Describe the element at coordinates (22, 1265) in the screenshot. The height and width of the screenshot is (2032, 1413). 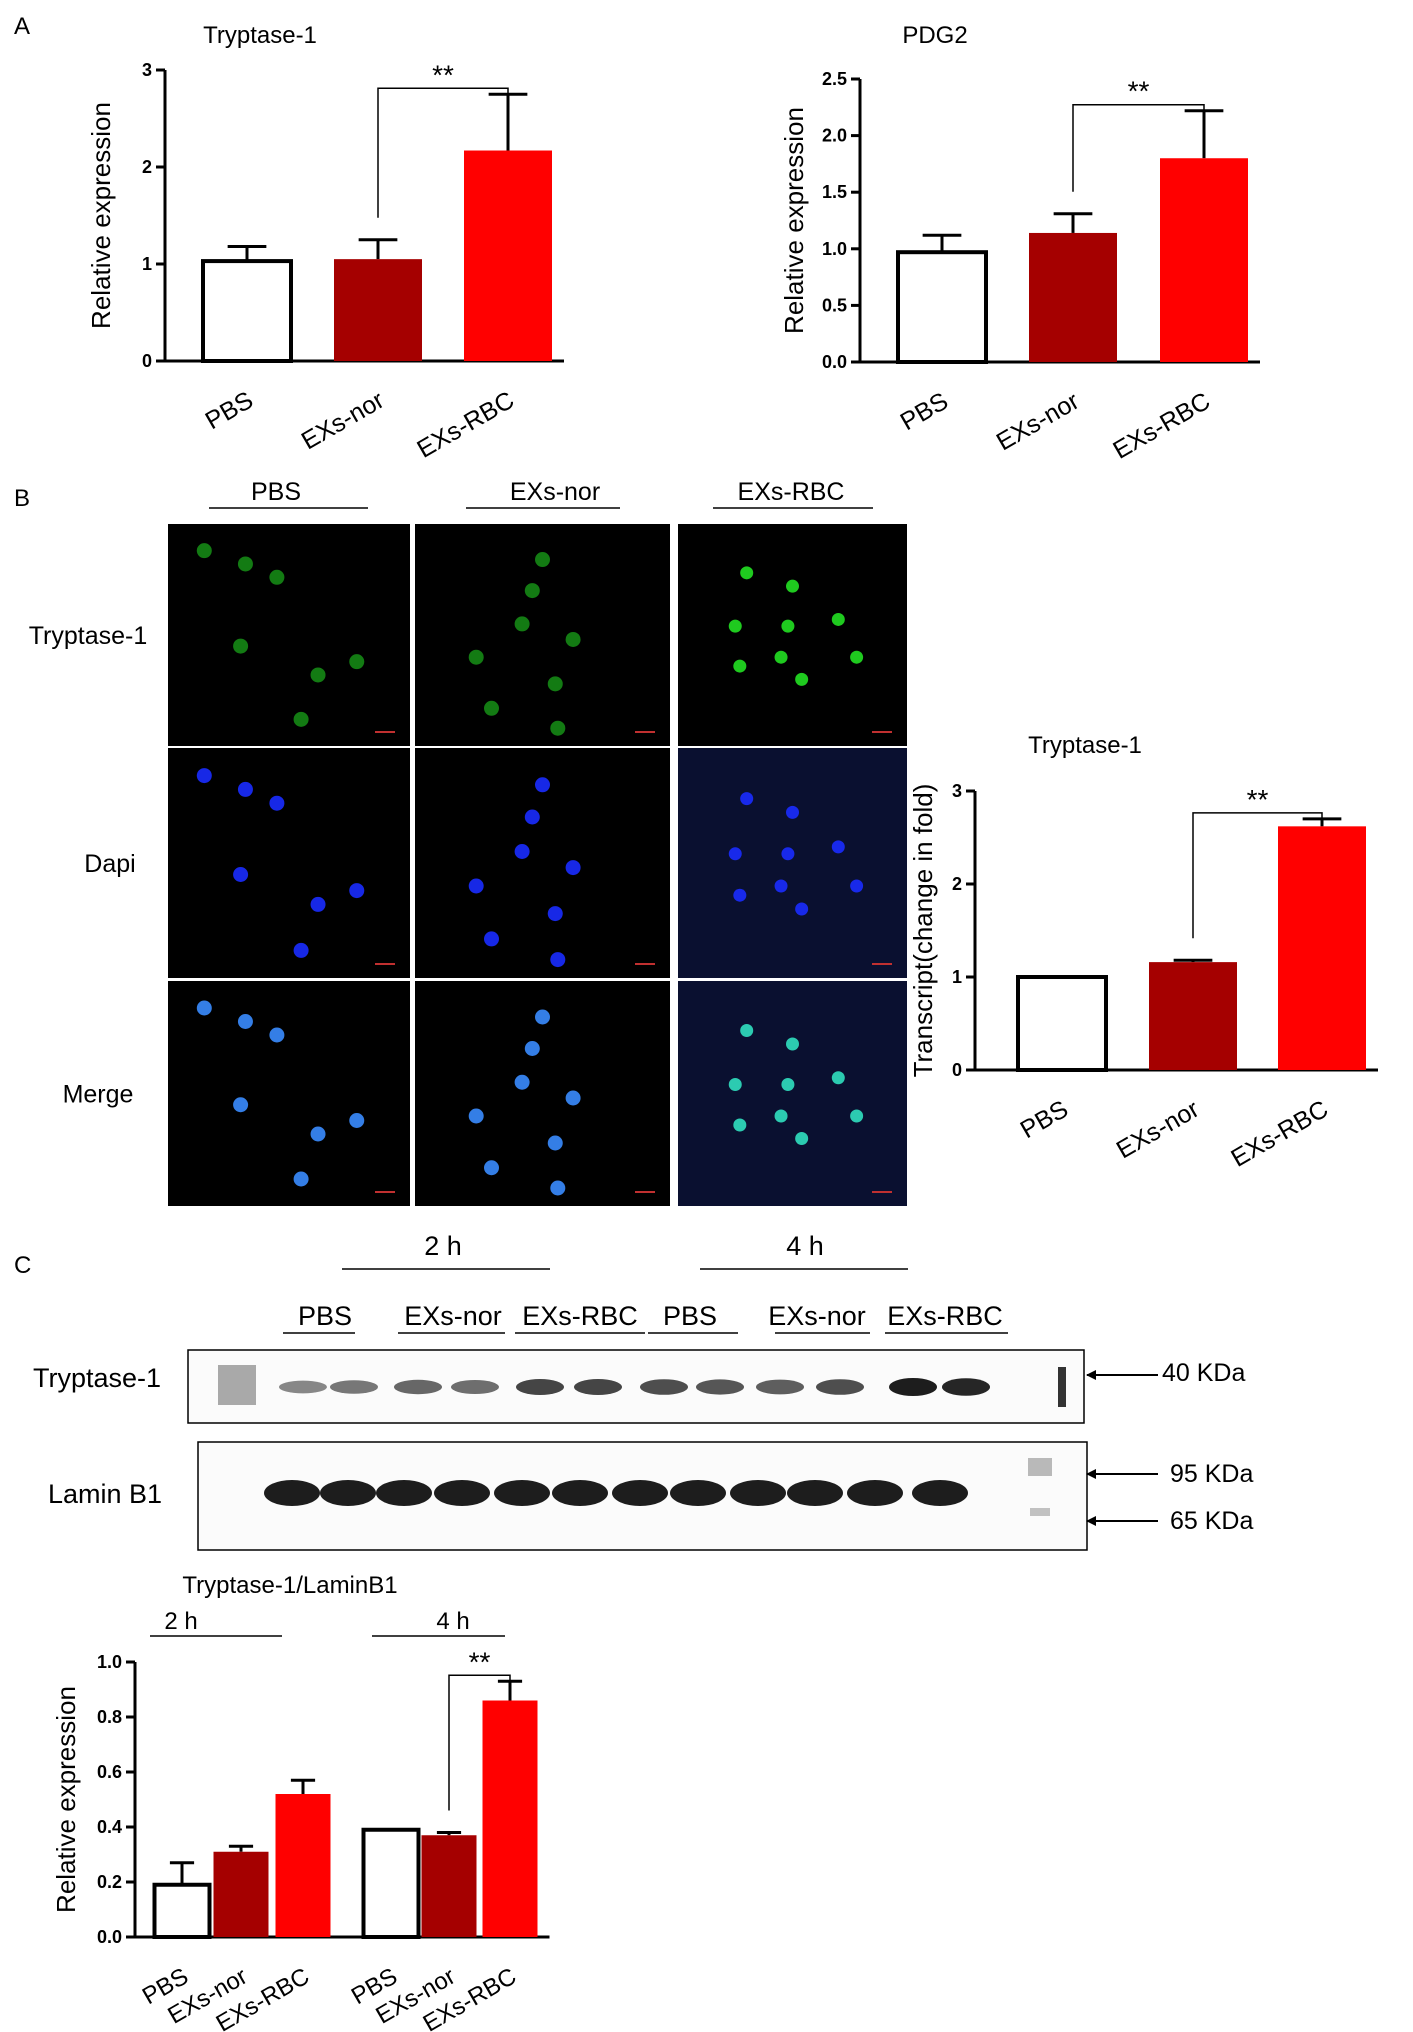
I see `panel-label-c: C` at that location.